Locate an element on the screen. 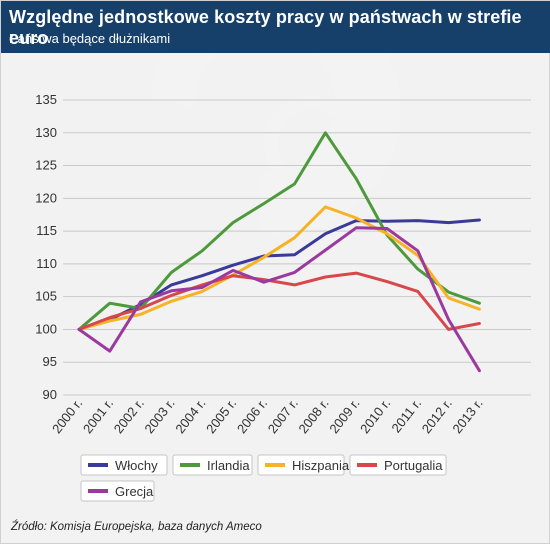  x-tick-label: 2008 r. is located at coordinates (313, 416).